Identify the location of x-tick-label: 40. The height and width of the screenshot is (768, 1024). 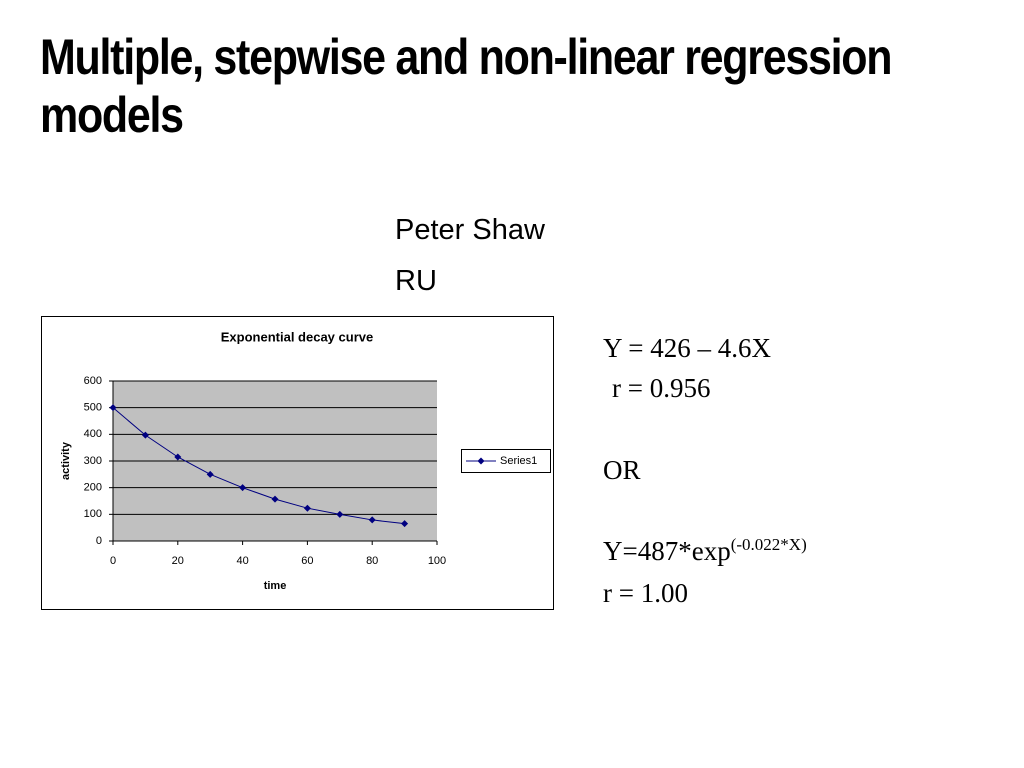
(242, 561).